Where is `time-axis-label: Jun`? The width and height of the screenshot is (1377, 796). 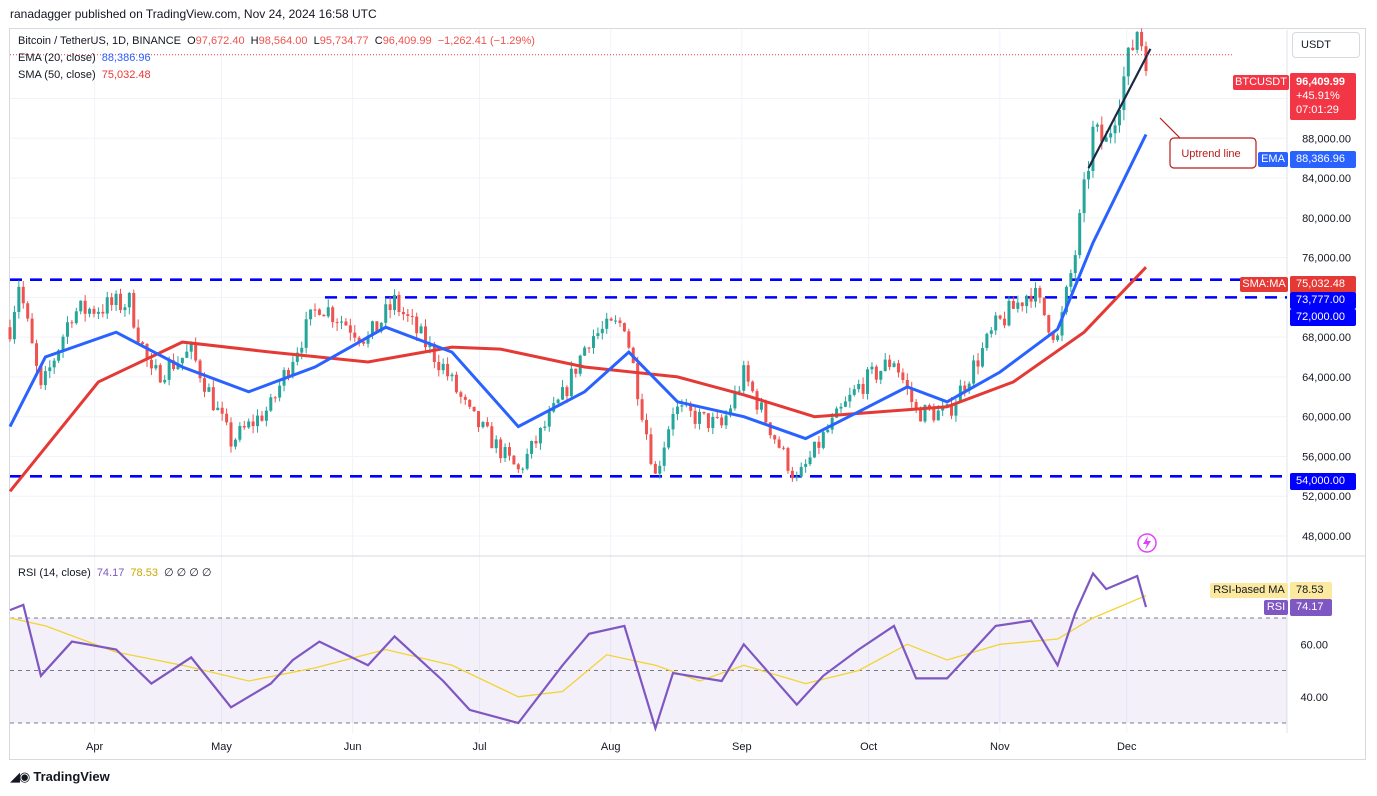 time-axis-label: Jun is located at coordinates (353, 747).